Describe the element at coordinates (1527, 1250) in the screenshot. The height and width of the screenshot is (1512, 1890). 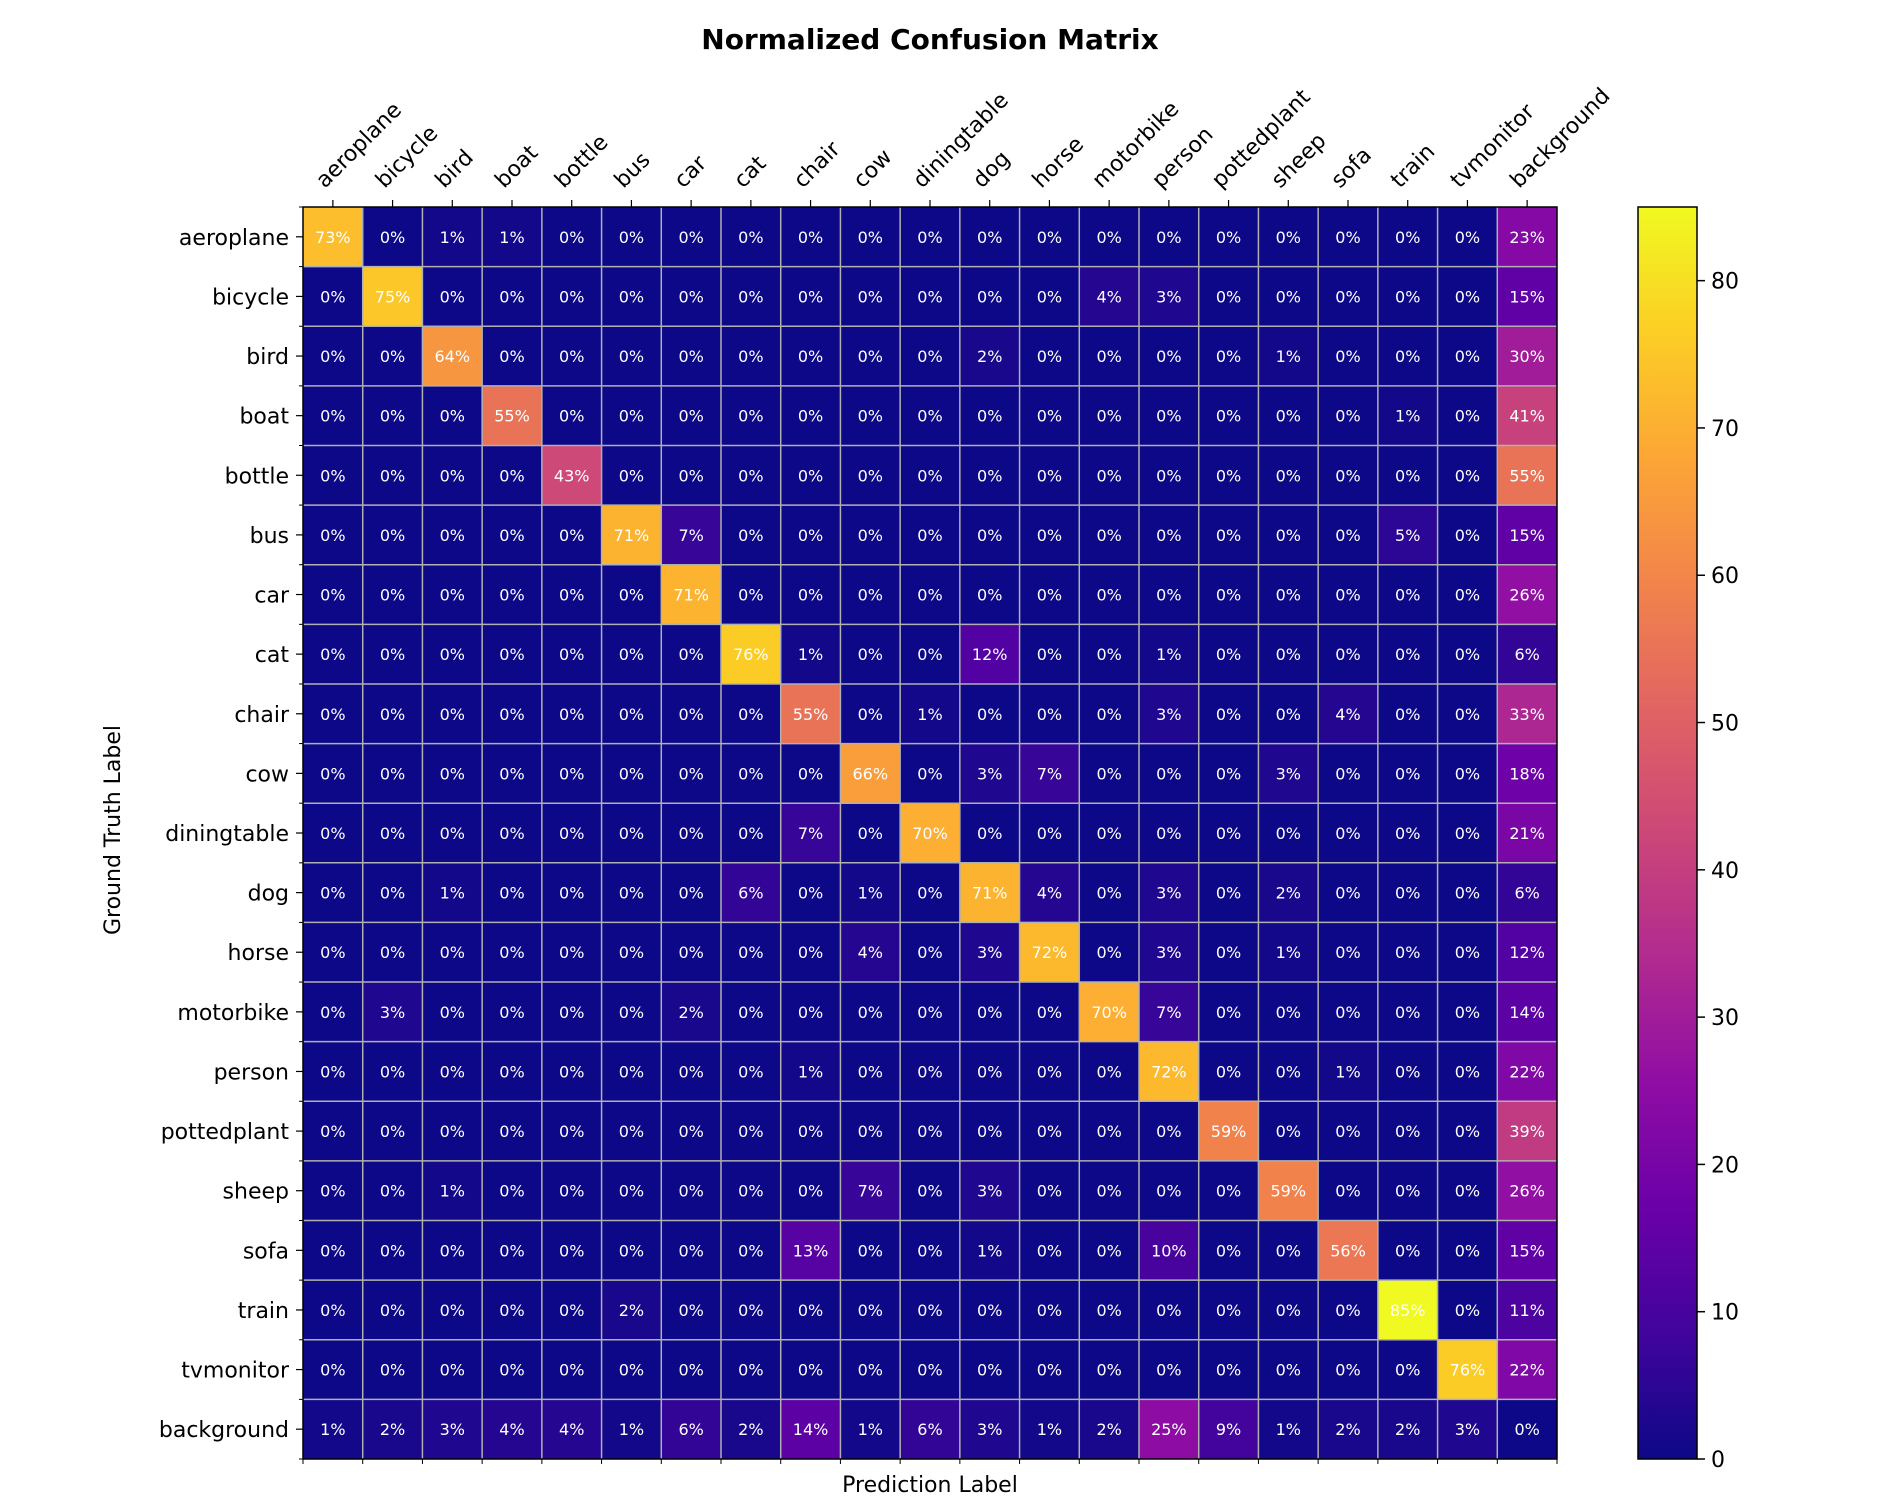
I see `cell-value-label: 15%` at that location.